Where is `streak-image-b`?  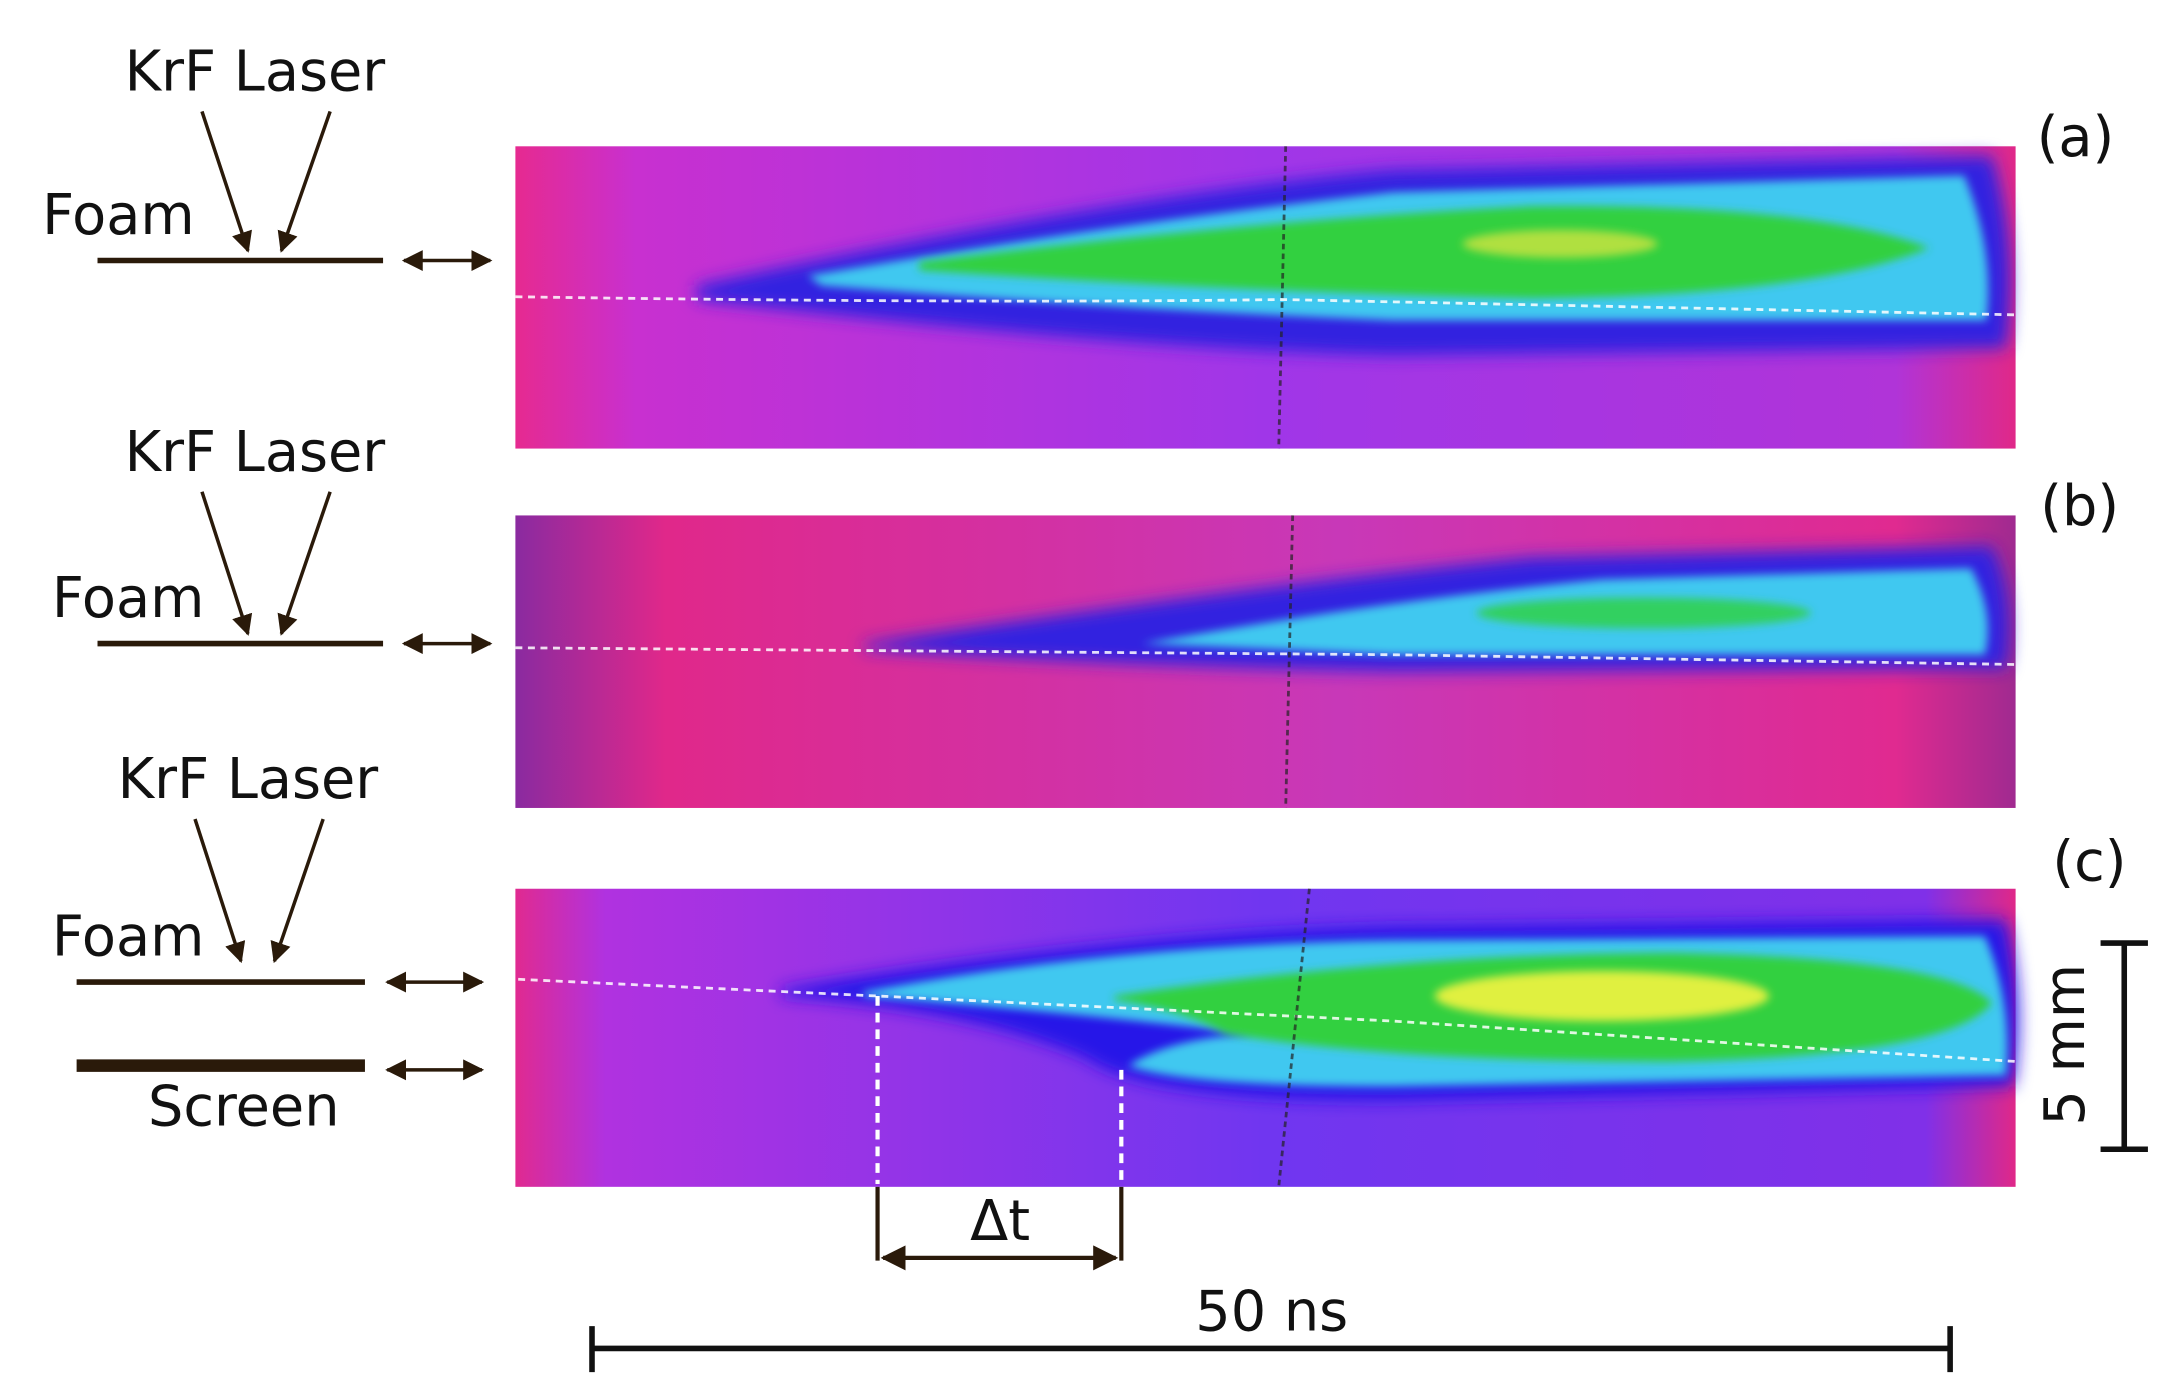 streak-image-b is located at coordinates (1265, 661).